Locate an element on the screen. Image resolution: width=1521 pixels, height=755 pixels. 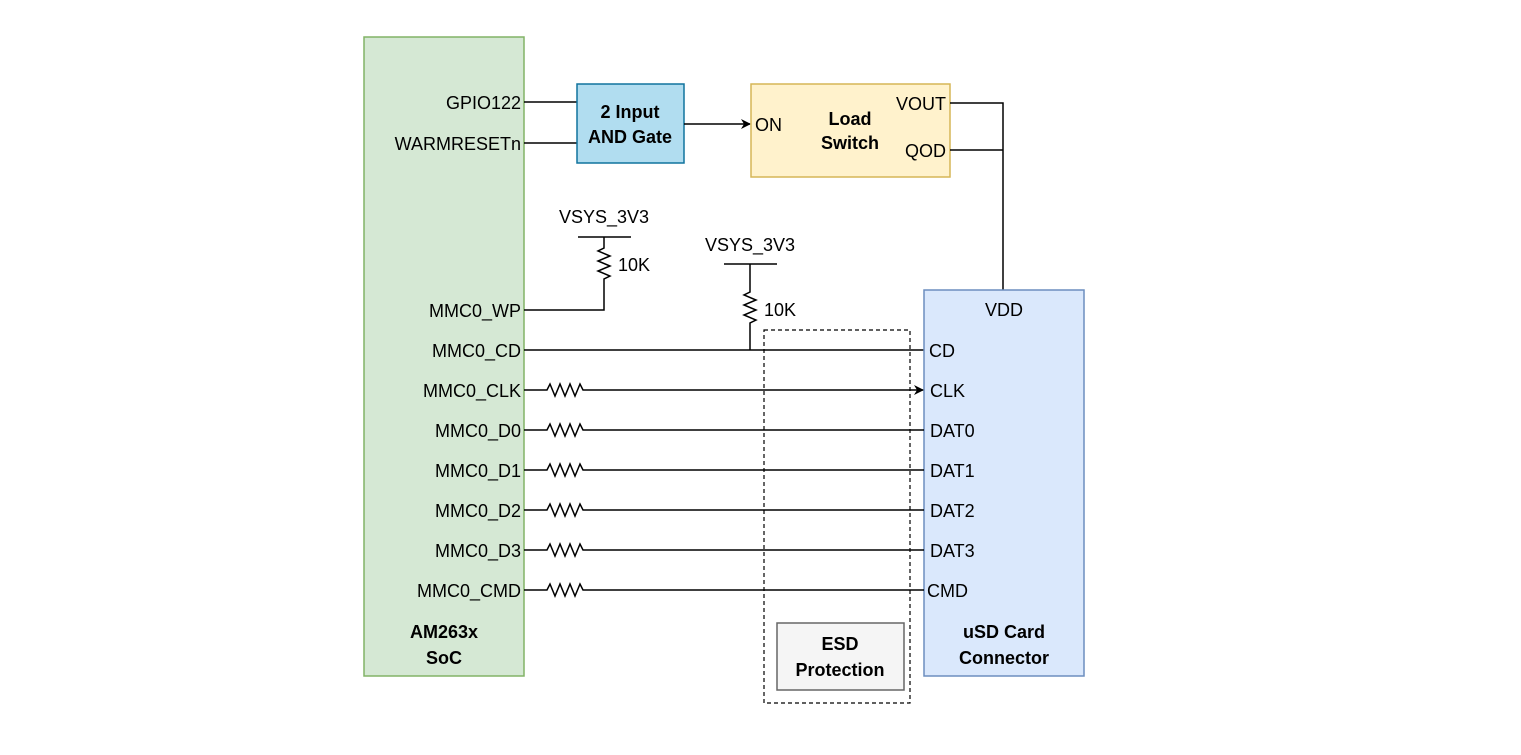
and-gate-label: 2 Input is located at coordinates (630, 112).